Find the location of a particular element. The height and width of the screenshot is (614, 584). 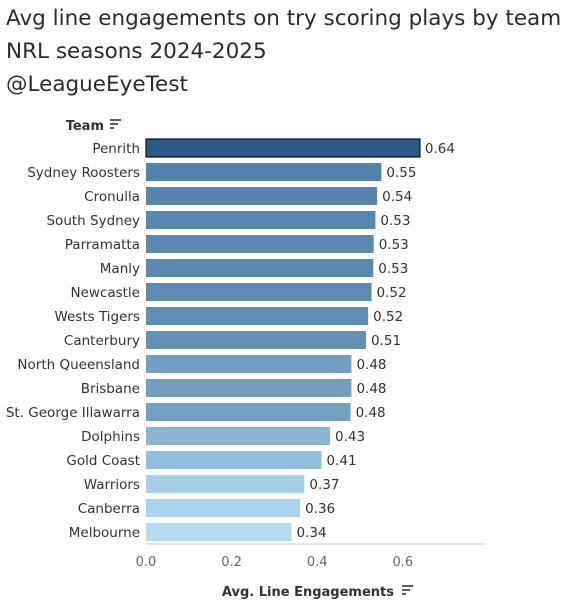

chart-subtitle: NRL seasons 2024-2025 is located at coordinates (136, 51).